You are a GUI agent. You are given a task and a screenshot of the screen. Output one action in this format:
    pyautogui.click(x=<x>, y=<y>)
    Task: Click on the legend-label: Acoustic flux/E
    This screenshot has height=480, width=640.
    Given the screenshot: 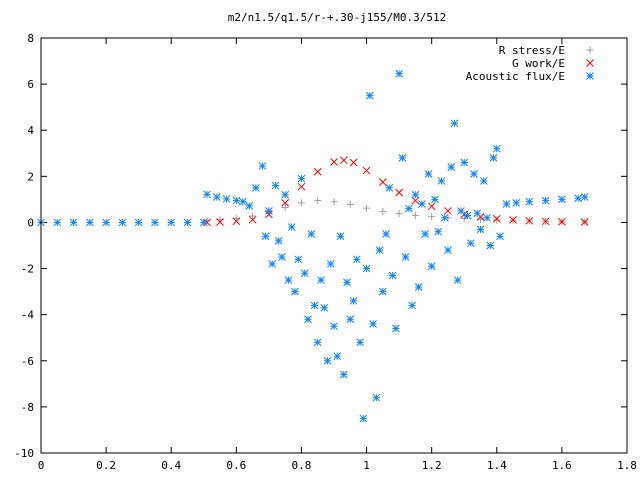 What is the action you would take?
    pyautogui.click(x=515, y=76)
    